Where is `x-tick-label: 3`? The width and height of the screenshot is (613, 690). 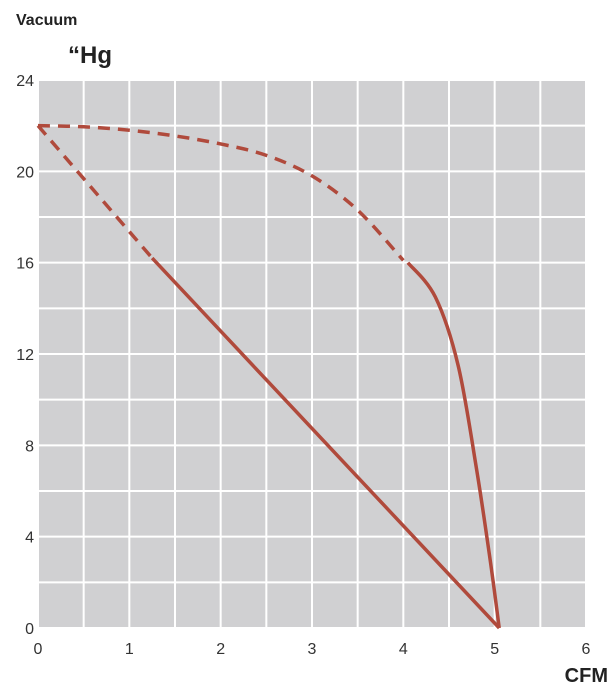
x-tick-label: 3 is located at coordinates (312, 649).